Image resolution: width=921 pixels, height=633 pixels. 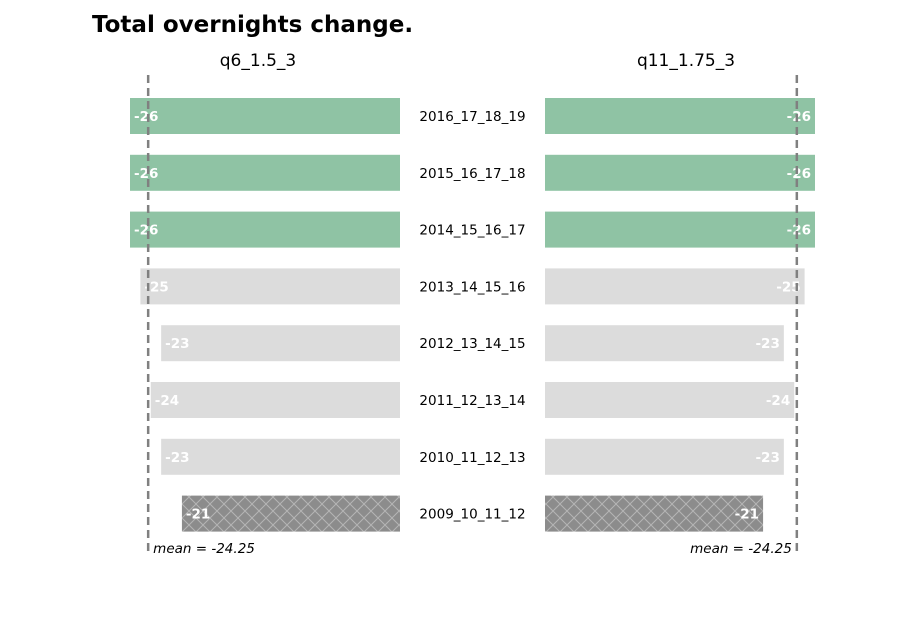 I want to click on left-bar-label: -25, so click(x=156, y=287).